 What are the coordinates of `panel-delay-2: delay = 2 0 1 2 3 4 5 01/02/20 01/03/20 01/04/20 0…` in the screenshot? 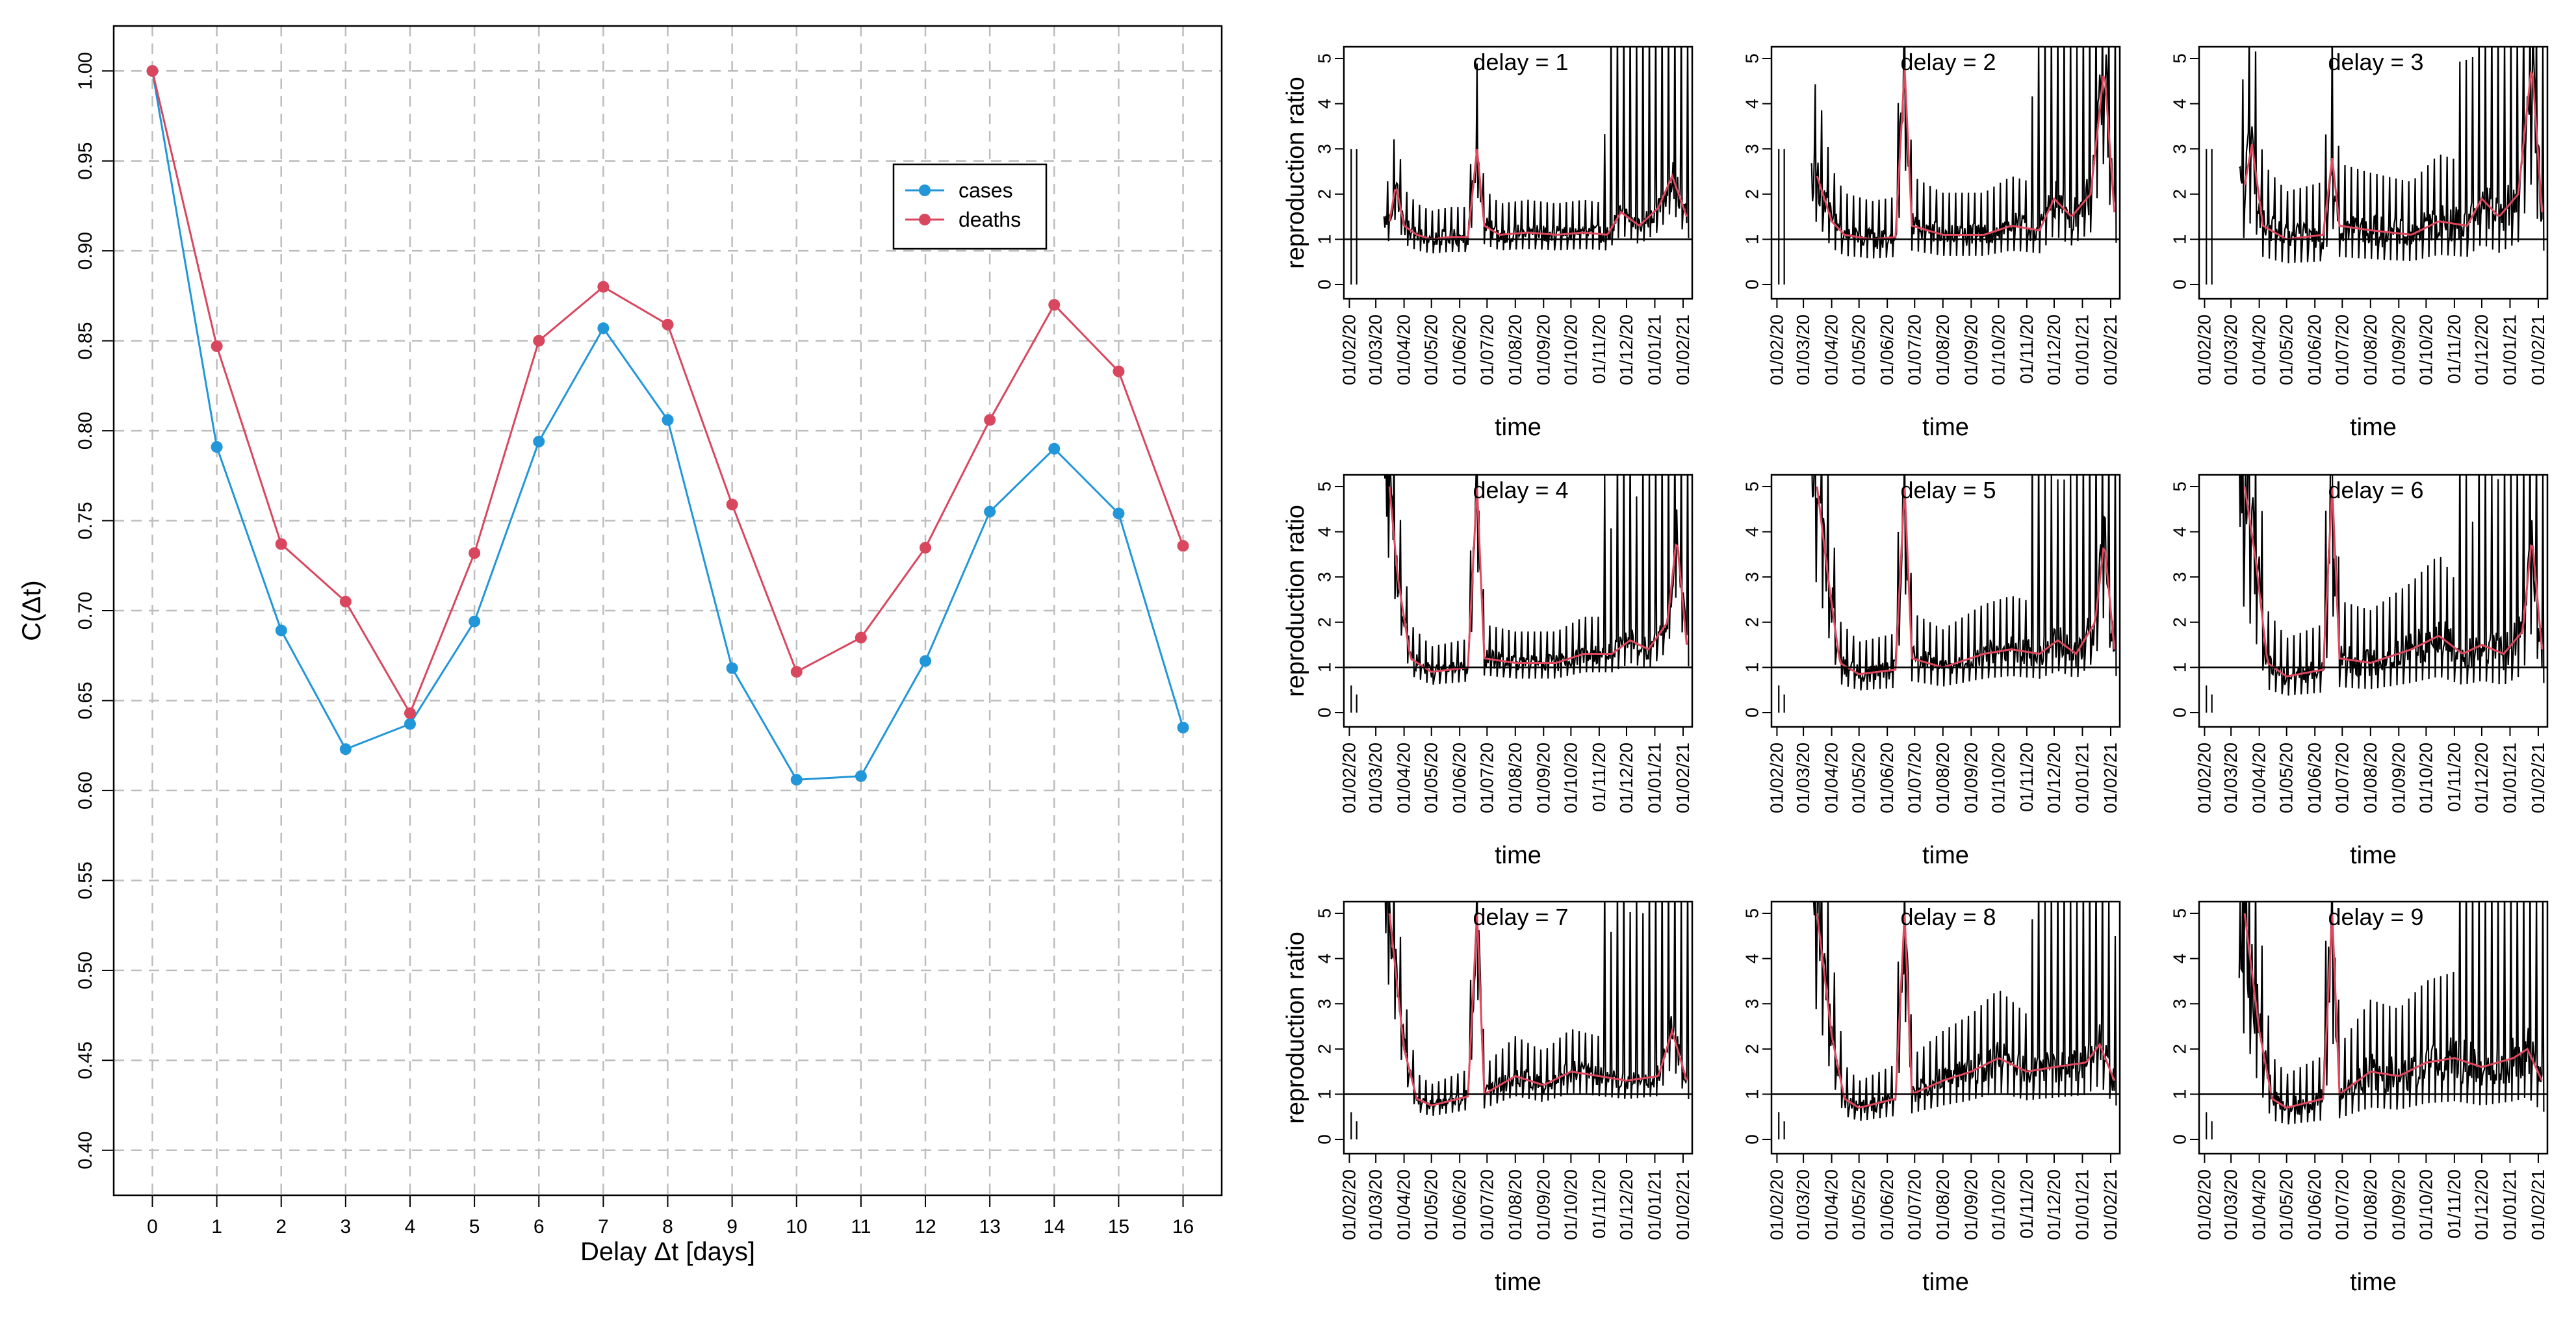 It's located at (1932, 243).